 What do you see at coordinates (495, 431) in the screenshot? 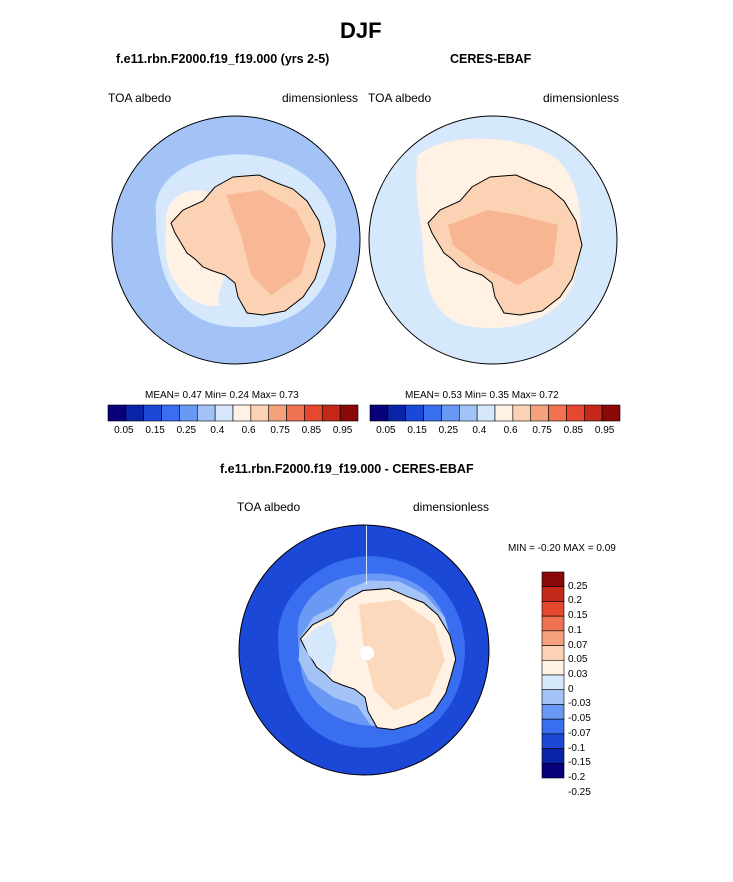
I see `panel2-colorbar-ticks: 0.05 0.15 0.25 0.4 0.6 0.75 0.85 0.95` at bounding box center [495, 431].